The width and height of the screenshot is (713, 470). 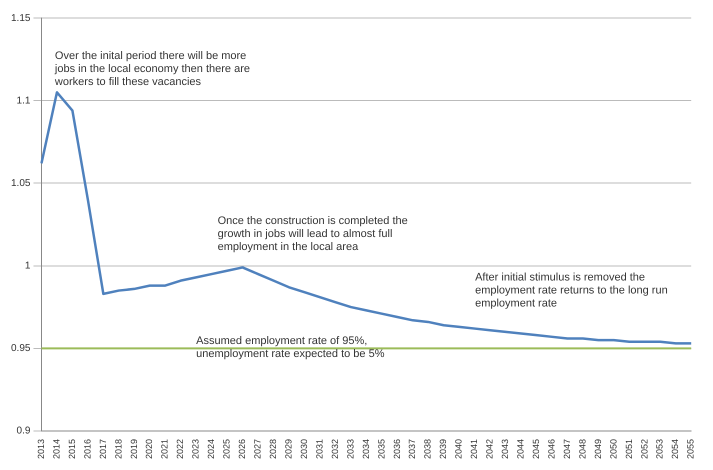 What do you see at coordinates (103, 449) in the screenshot?
I see `x-tick-label: 2017` at bounding box center [103, 449].